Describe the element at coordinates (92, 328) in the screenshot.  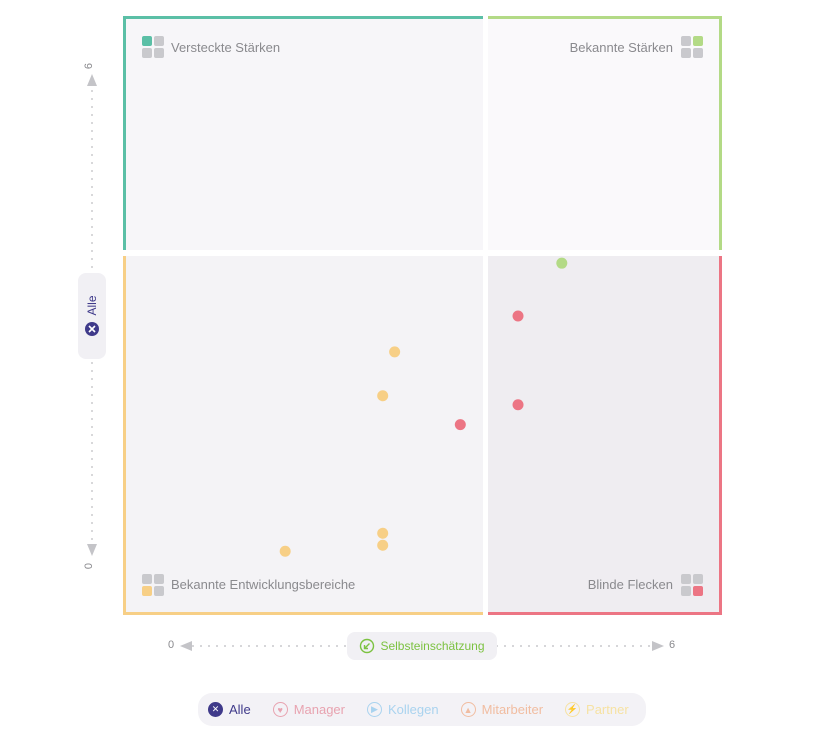
I see `cross-circle-icon` at that location.